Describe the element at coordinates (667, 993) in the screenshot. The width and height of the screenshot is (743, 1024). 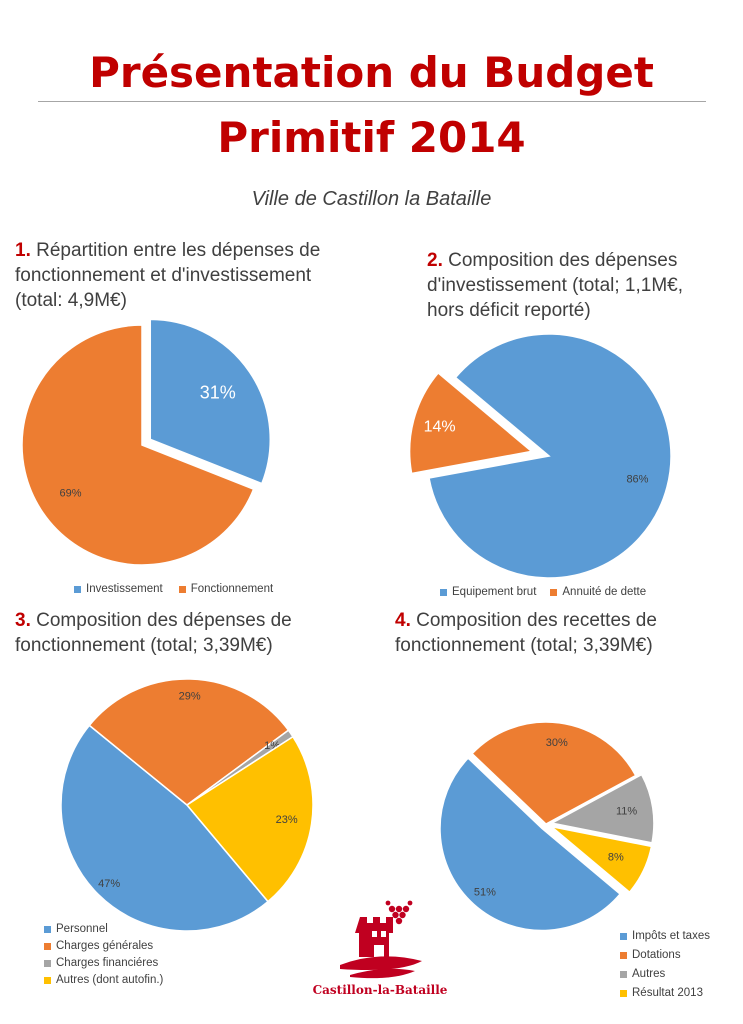
I see `chart-4-legend-label-4: Résultat 2013` at that location.